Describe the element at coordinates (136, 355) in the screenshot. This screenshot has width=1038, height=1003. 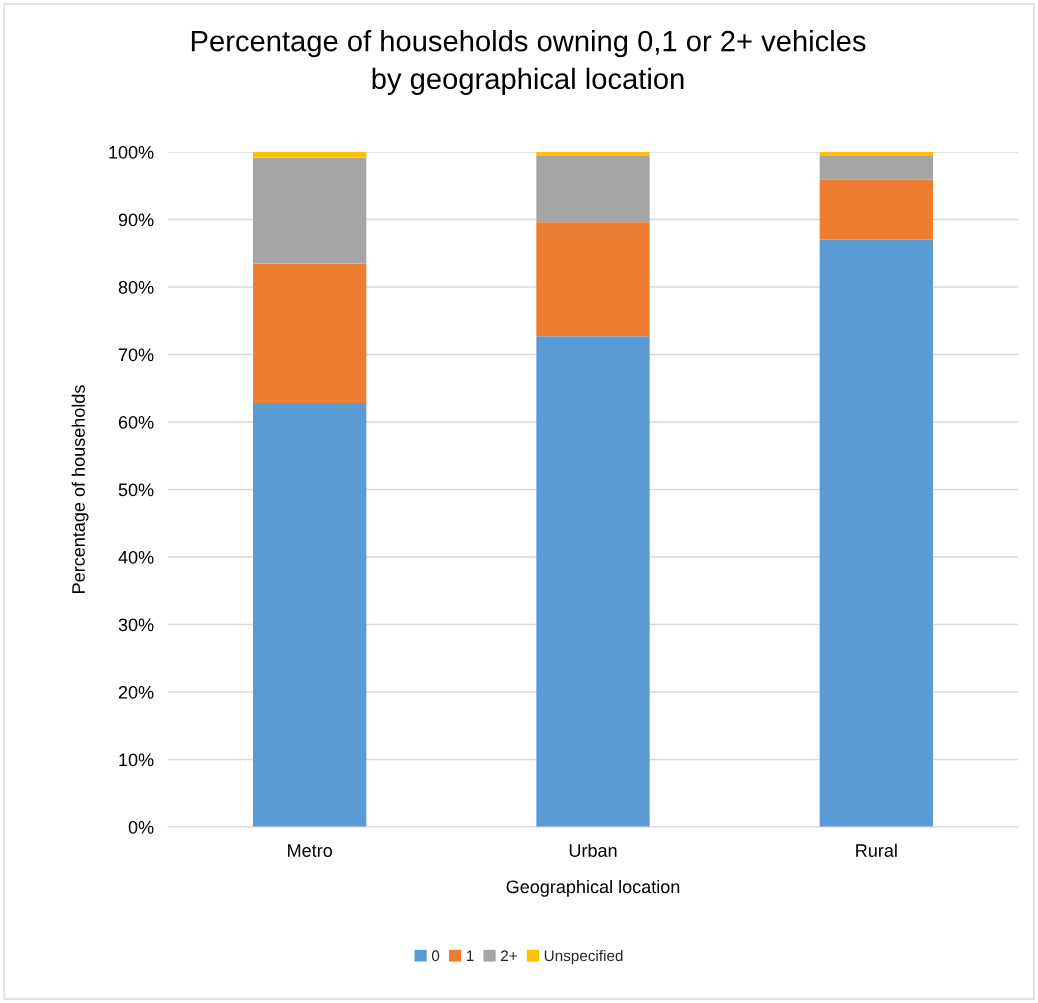
I see `y-tick-label: 70%` at that location.